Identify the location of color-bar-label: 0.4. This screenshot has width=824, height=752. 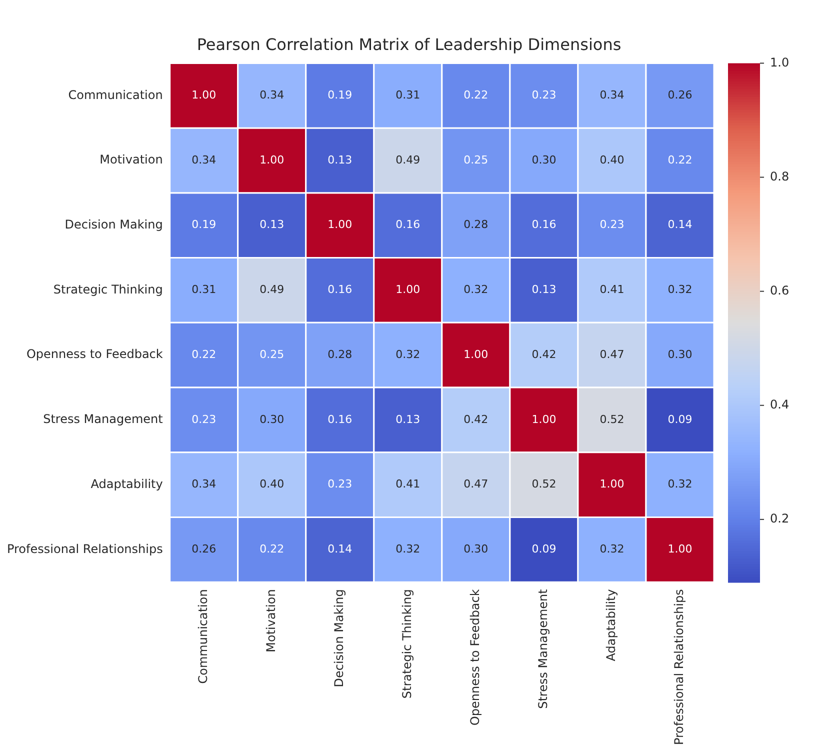
(780, 404).